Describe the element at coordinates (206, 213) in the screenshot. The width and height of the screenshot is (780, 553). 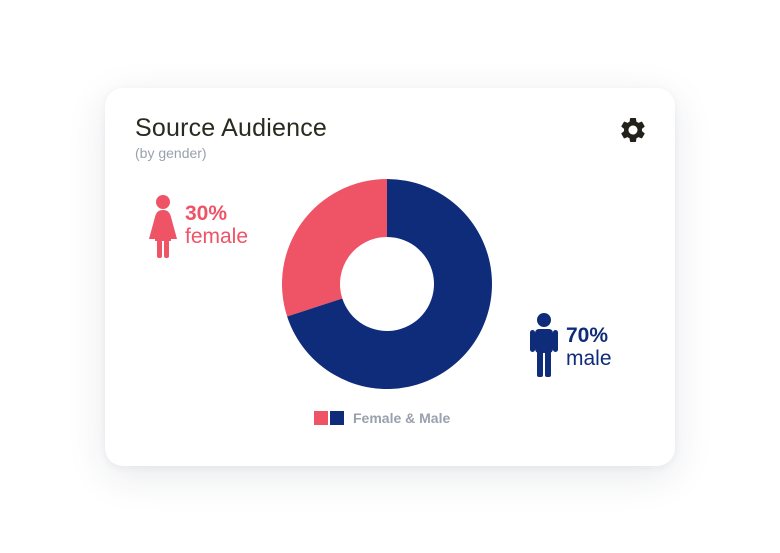
I see `female-percent: 30%` at that location.